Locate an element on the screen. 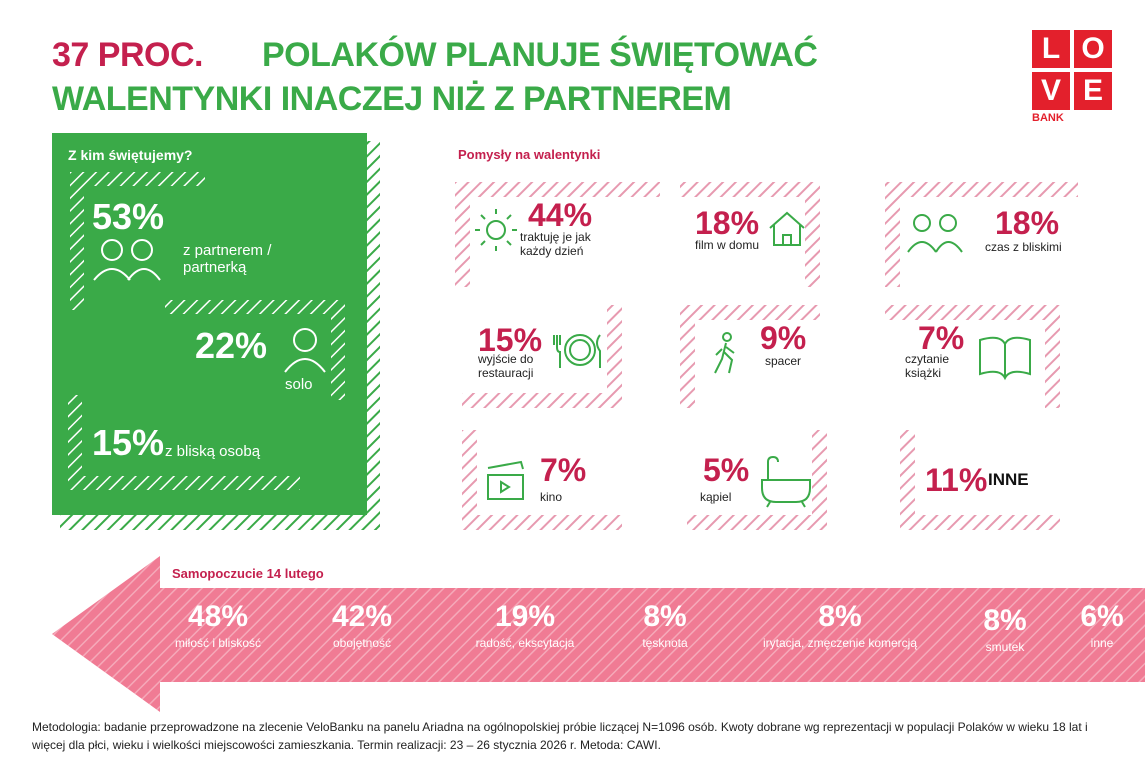 The width and height of the screenshot is (1145, 763). title-line: WALENTYNKI INACZEJ NIŻ Z PARTNEREM is located at coordinates (392, 99).